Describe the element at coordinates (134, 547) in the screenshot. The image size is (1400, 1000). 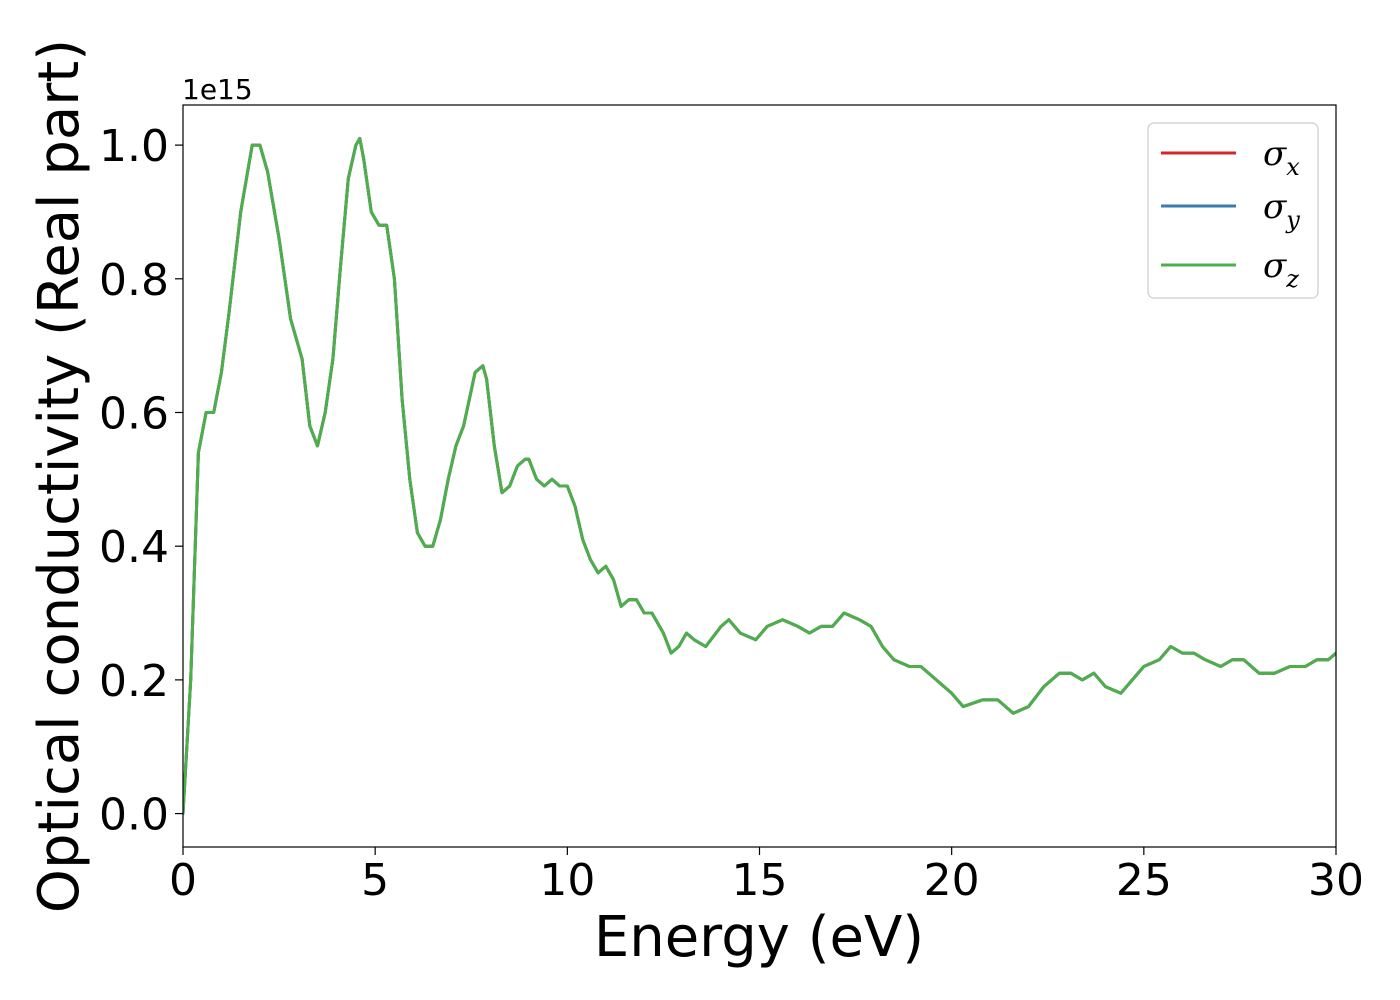
I see `y-tick-label: 0.4` at that location.